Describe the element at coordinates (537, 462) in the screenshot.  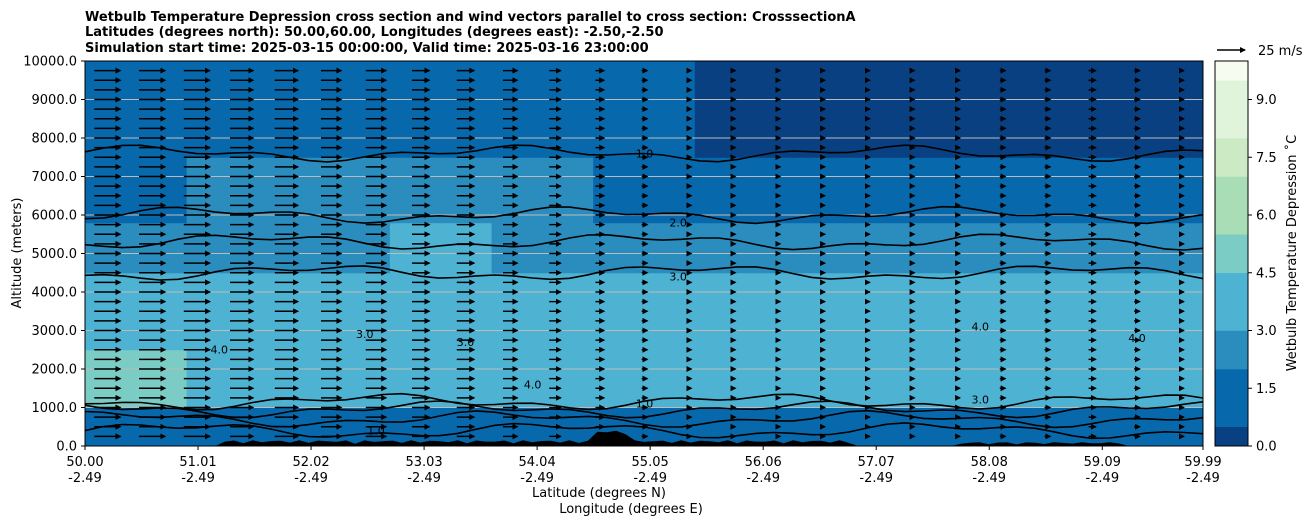
I see `x-tick-label-lat: 54.04` at that location.